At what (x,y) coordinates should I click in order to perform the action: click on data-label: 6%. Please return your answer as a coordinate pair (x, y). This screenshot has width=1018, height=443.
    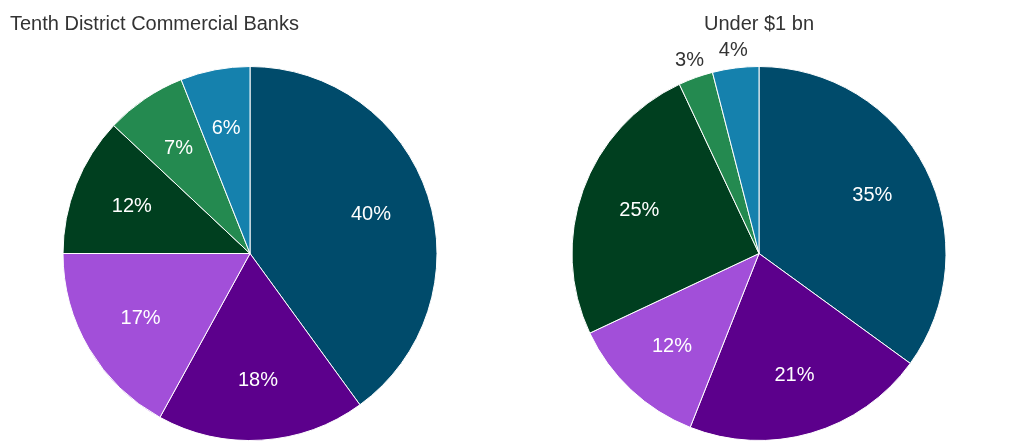
    Looking at the image, I should click on (226, 127).